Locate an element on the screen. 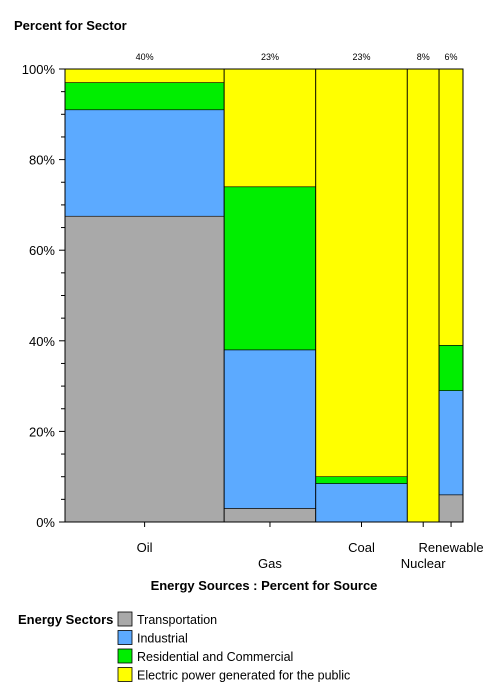  mosaic-cell-nuclear-electric-power-generated-for-the-public is located at coordinates (423, 295).